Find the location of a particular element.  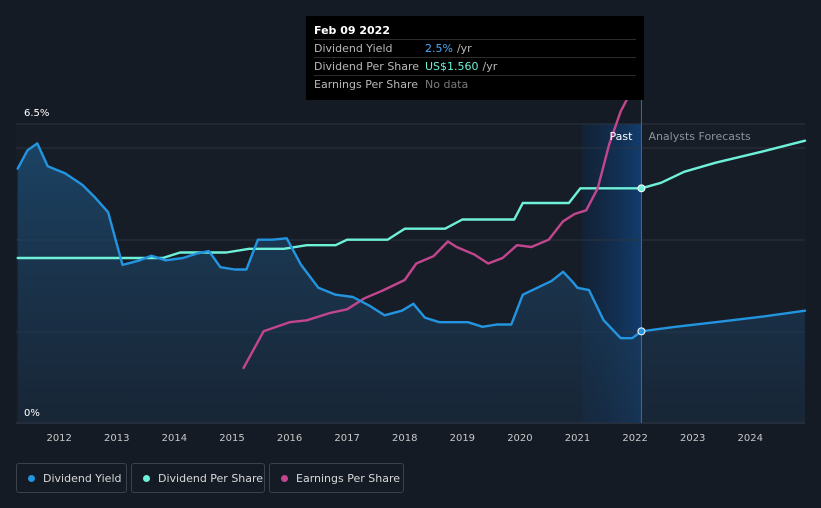

tooltip-row-earnings-per-share: Earnings Per Share No data is located at coordinates (475, 84).